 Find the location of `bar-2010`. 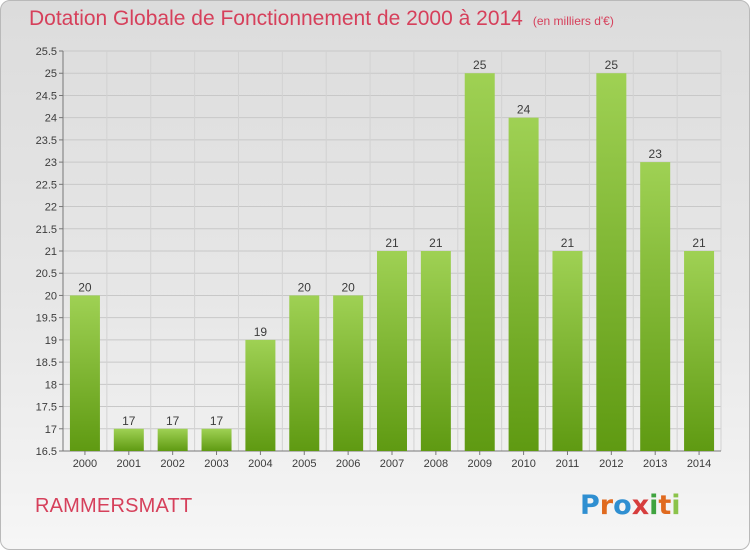

bar-2010 is located at coordinates (523, 284).